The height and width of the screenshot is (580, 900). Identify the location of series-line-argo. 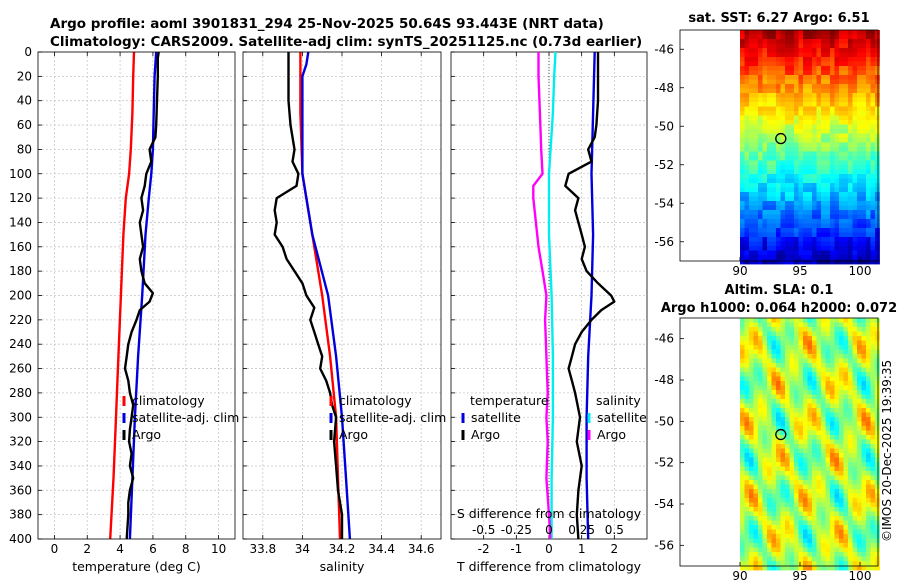
(141, 295).